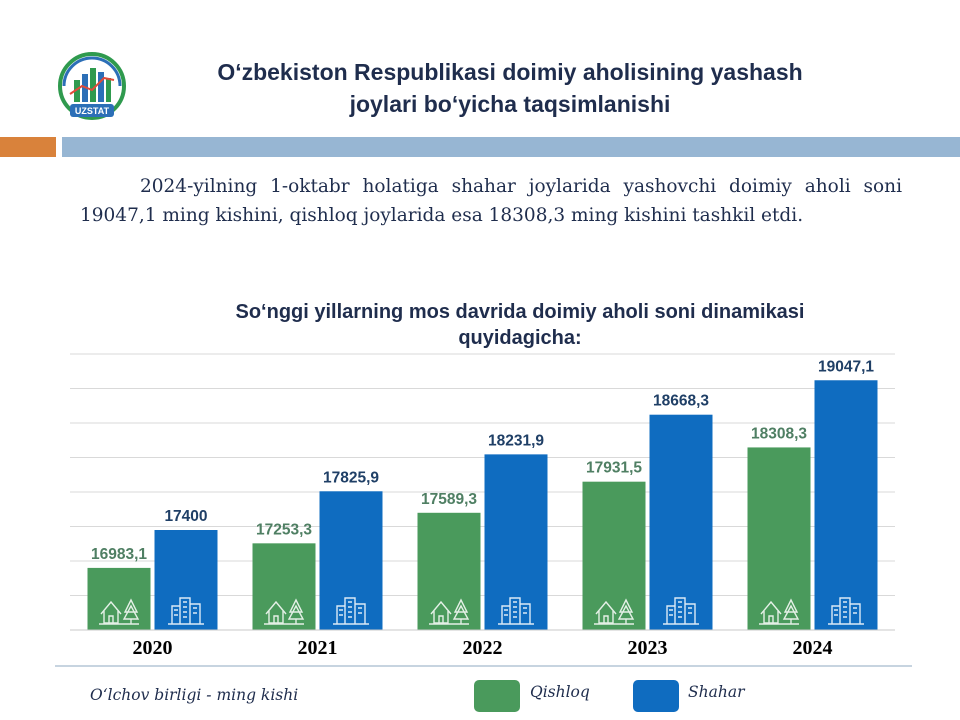 This screenshot has height=720, width=960. Describe the element at coordinates (779, 433) in the screenshot. I see `data-label: 18308,3` at that location.